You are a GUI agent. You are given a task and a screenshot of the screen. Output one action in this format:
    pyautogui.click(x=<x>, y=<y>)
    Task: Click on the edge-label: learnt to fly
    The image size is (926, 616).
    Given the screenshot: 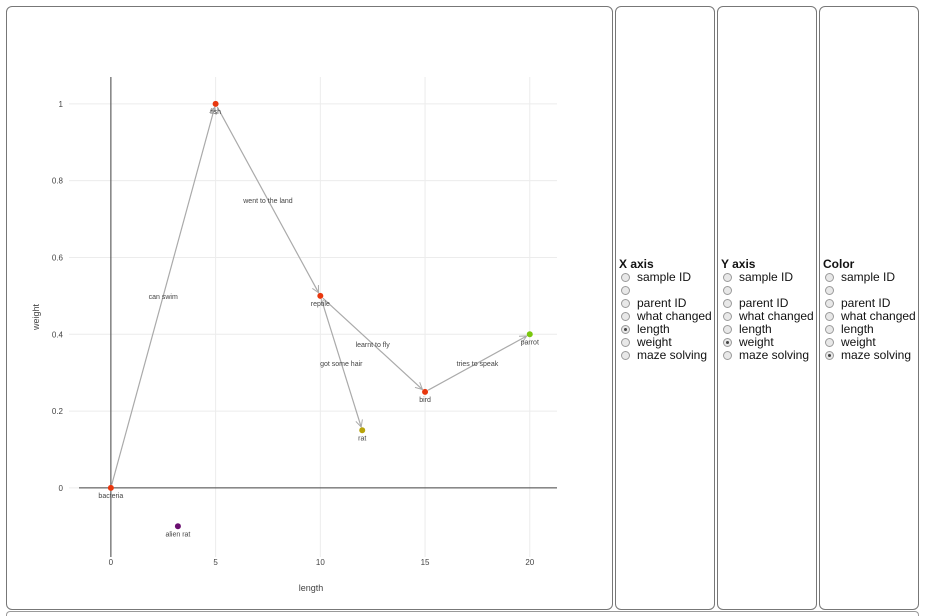 What is the action you would take?
    pyautogui.click(x=373, y=345)
    